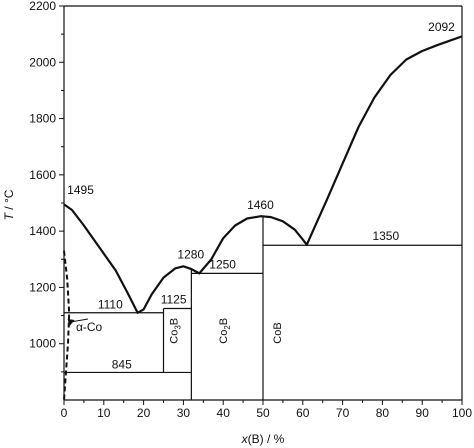  Describe the element at coordinates (175, 331) in the screenshot. I see `phase-label: Co3B` at that location.